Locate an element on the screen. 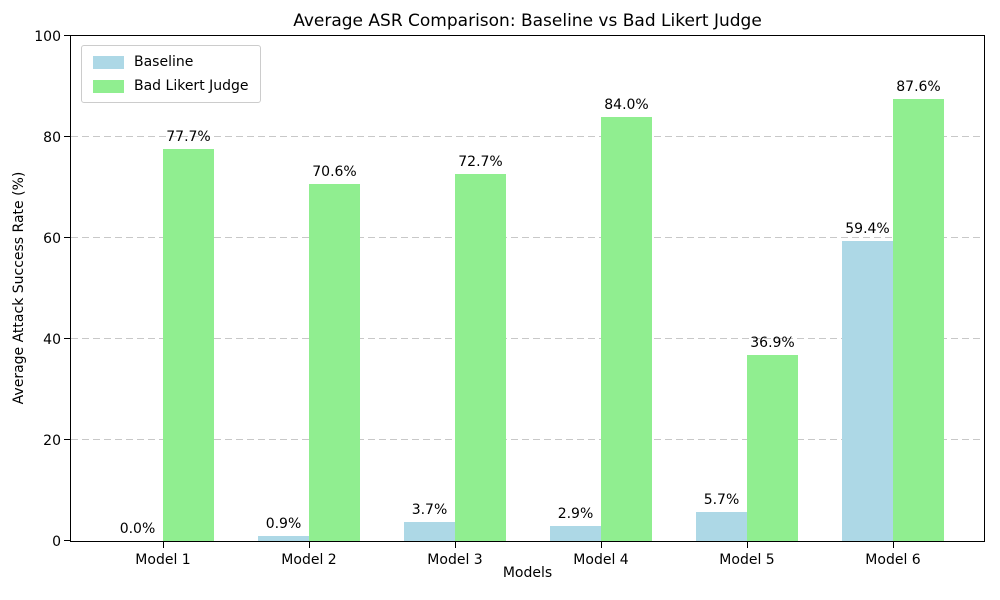 The width and height of the screenshot is (1000, 600). legend-label-bad-likert-judge: Bad Likert Judge is located at coordinates (191, 86).